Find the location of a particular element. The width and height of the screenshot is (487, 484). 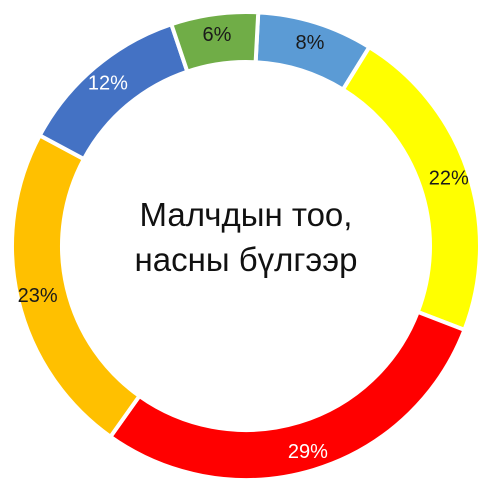

slice-label-23pct: 23% is located at coordinates (38, 296).